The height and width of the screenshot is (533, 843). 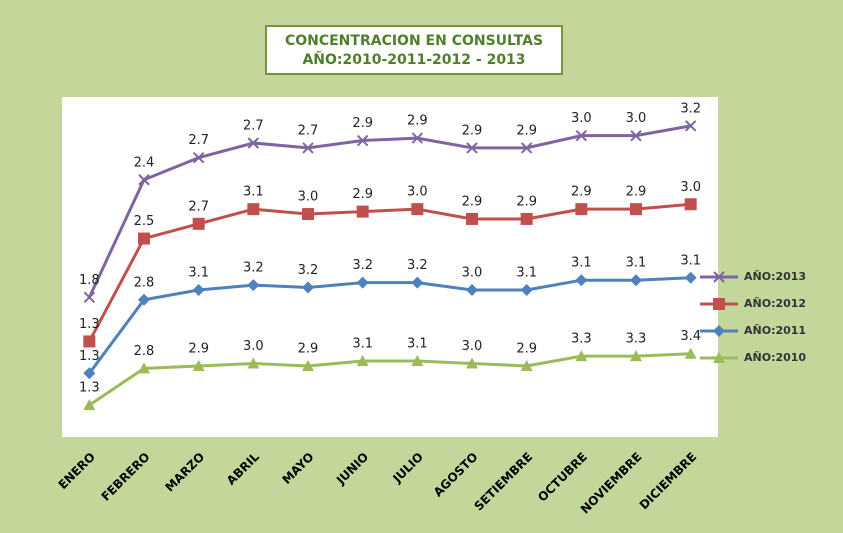 I want to click on data-label: 1.8, so click(x=89, y=280).